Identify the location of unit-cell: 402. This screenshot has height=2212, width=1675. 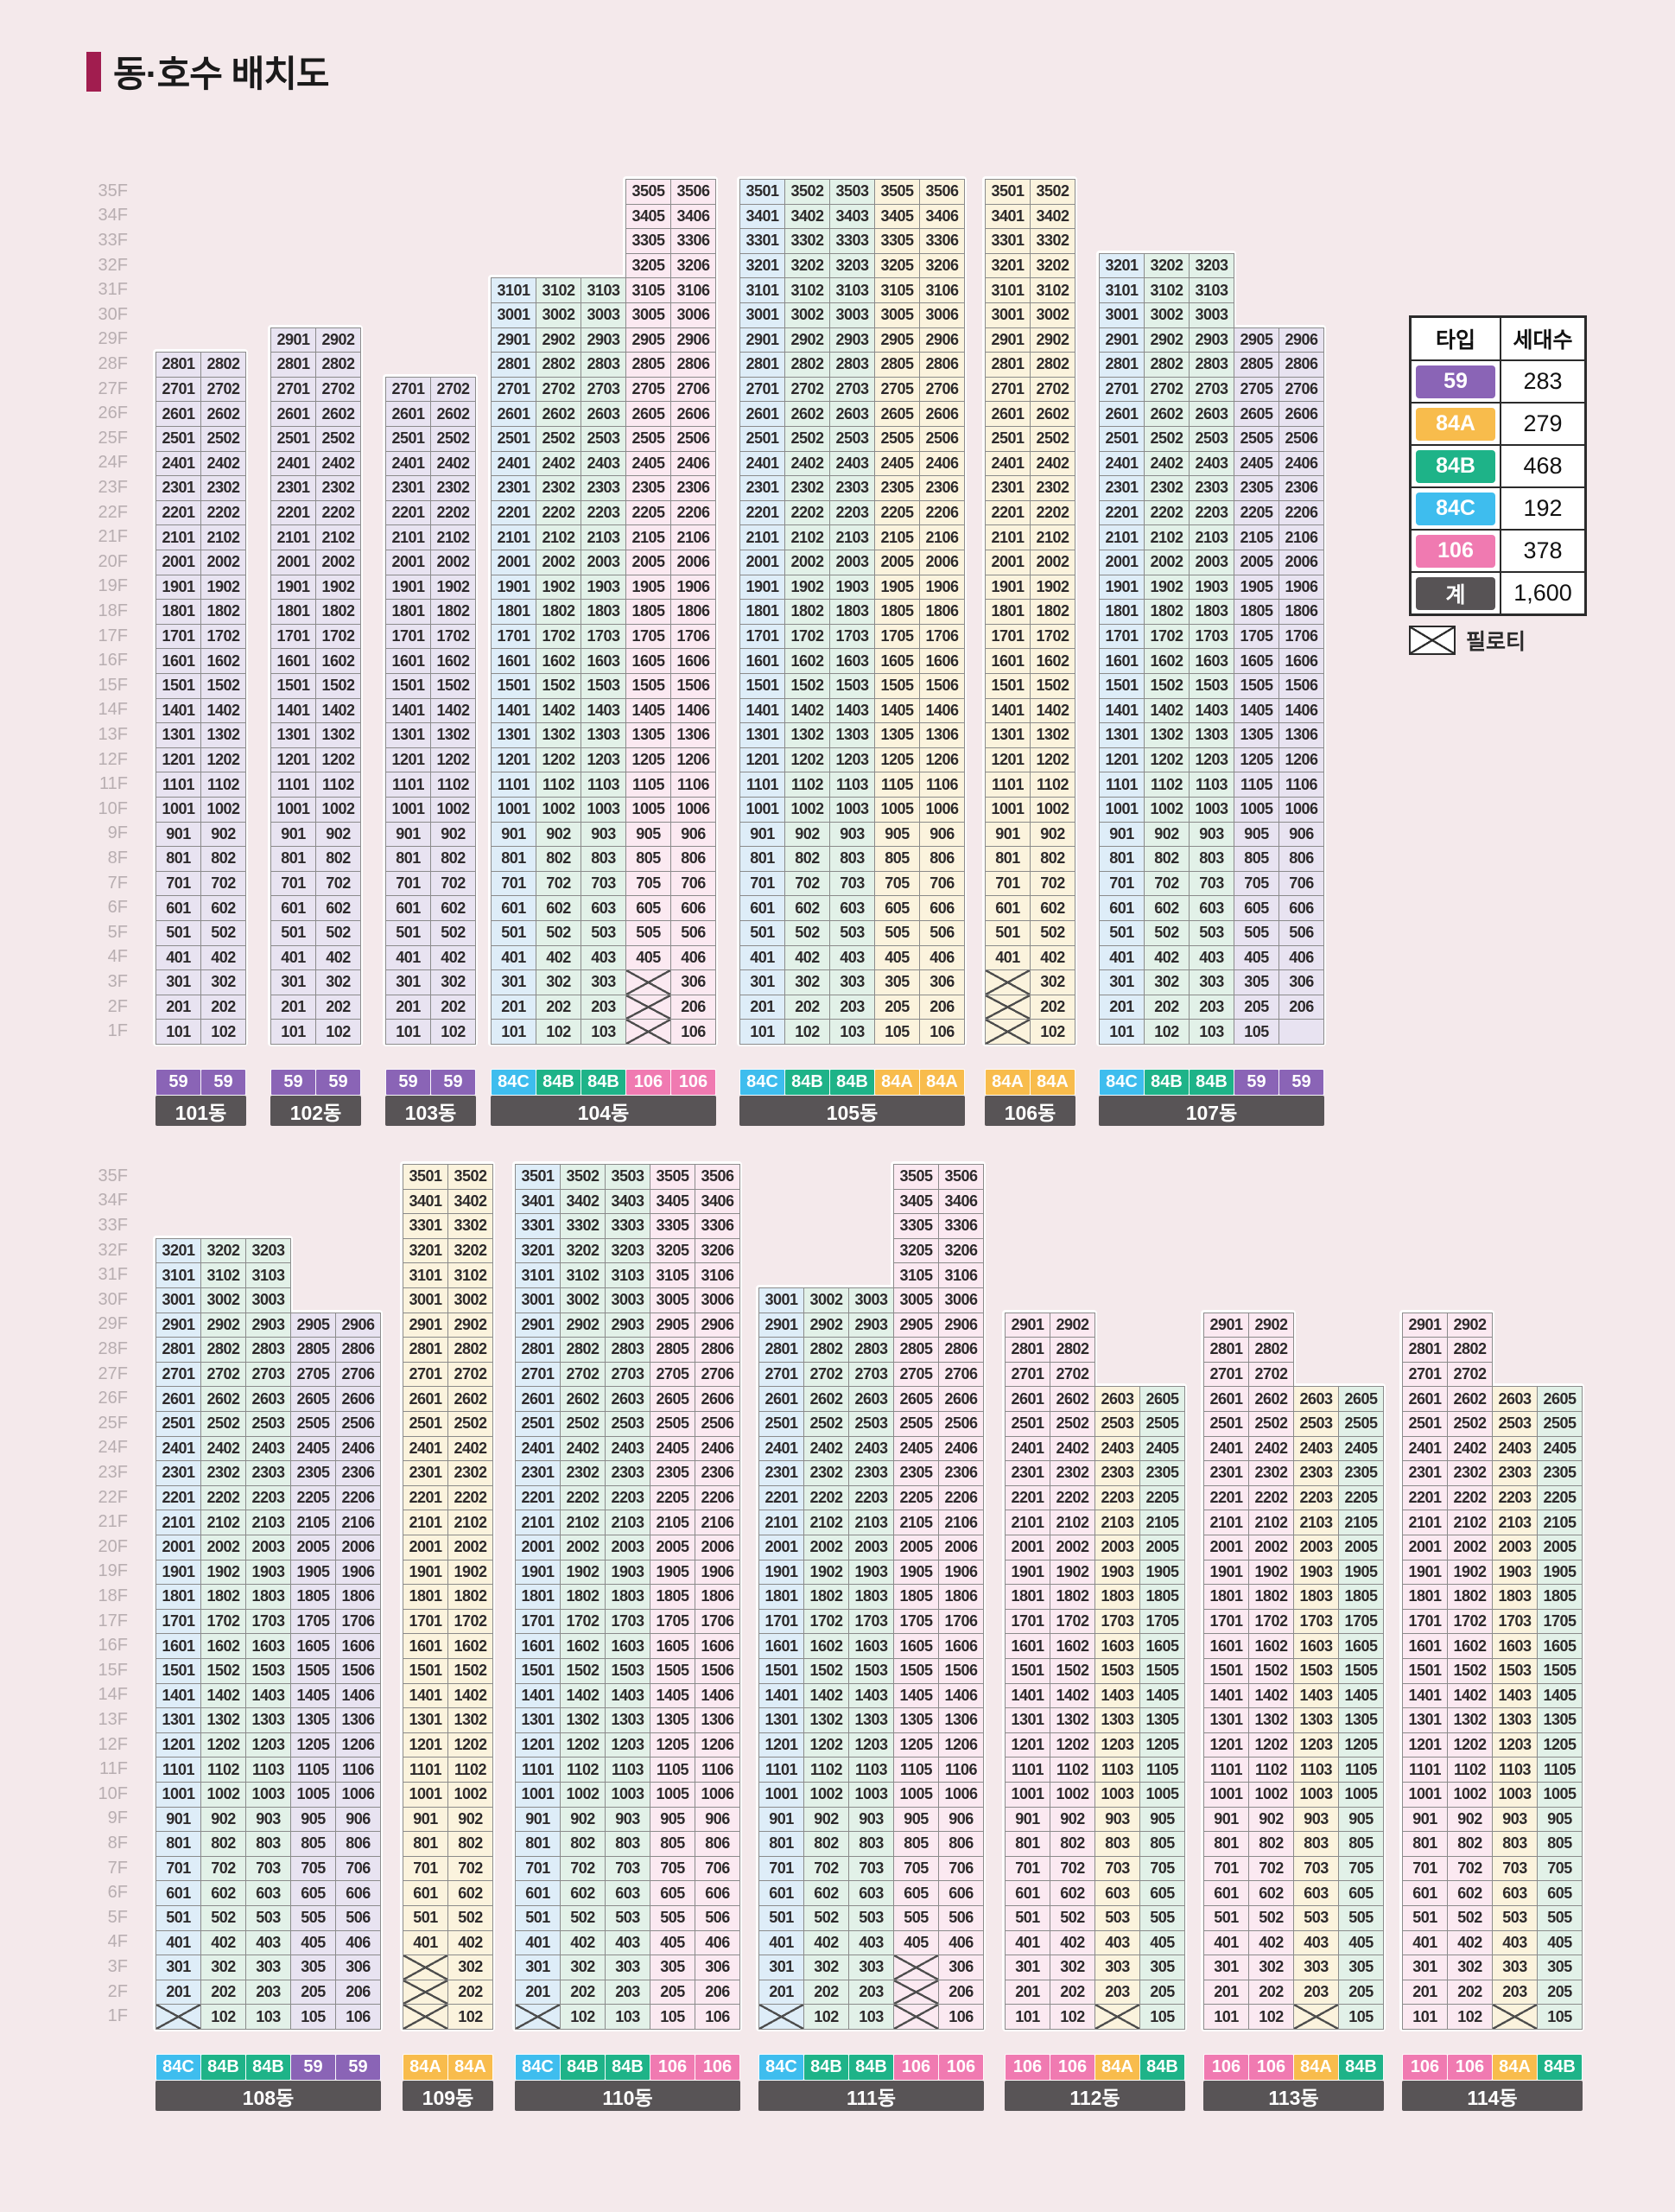
(338, 957).